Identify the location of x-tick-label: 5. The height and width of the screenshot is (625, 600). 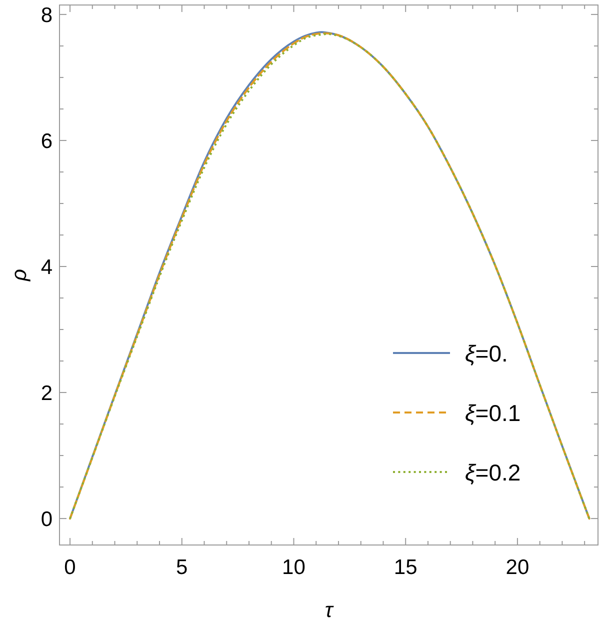
(182, 567).